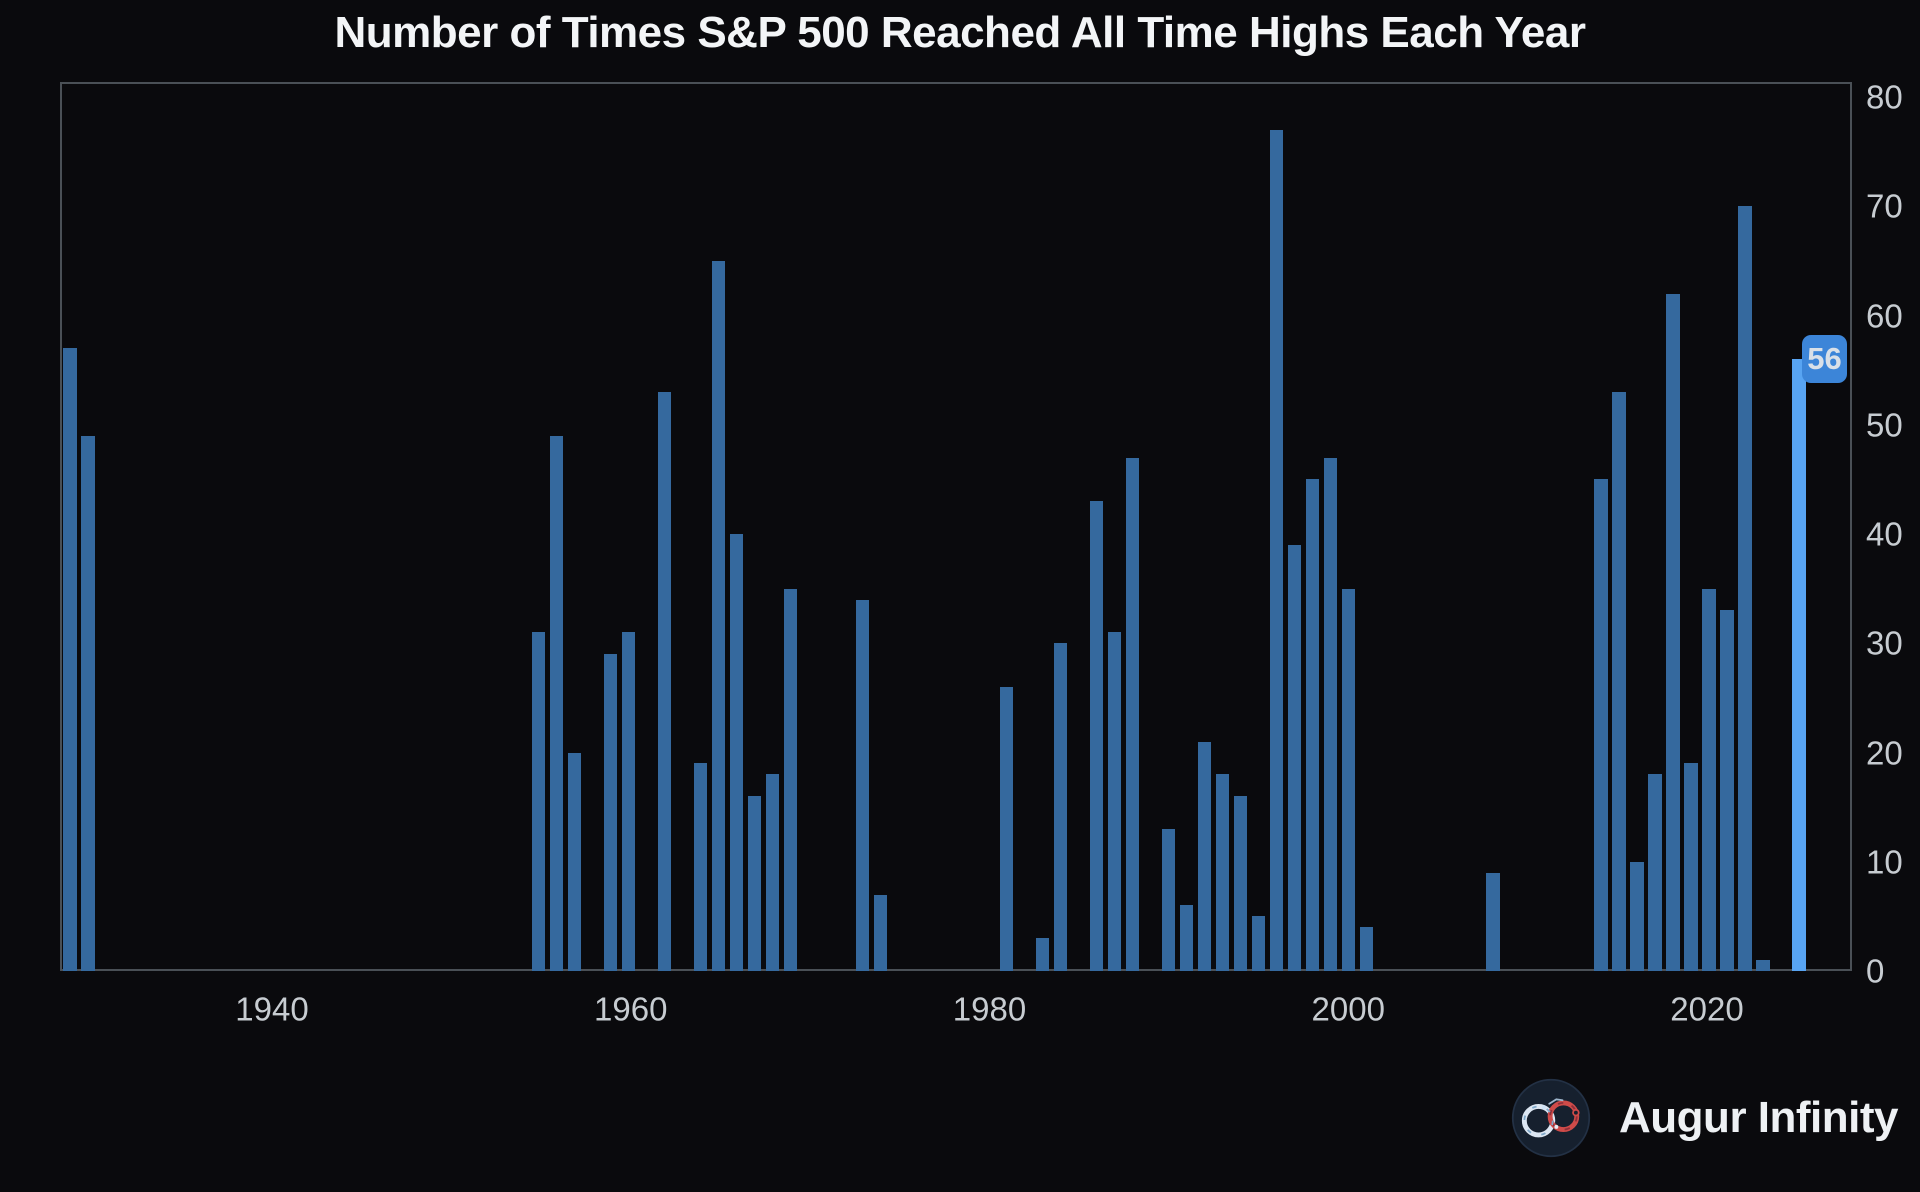 The height and width of the screenshot is (1192, 1920). Describe the element at coordinates (1884, 534) in the screenshot. I see `y-axis-tick-label: 40` at that location.